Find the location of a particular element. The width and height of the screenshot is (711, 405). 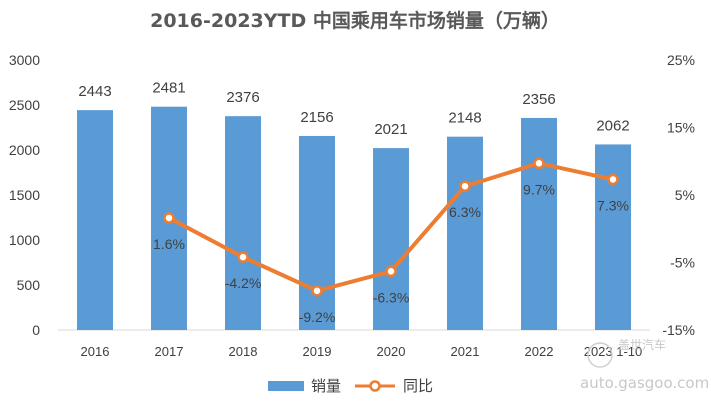

x-tick-label: 2018 is located at coordinates (243, 351).